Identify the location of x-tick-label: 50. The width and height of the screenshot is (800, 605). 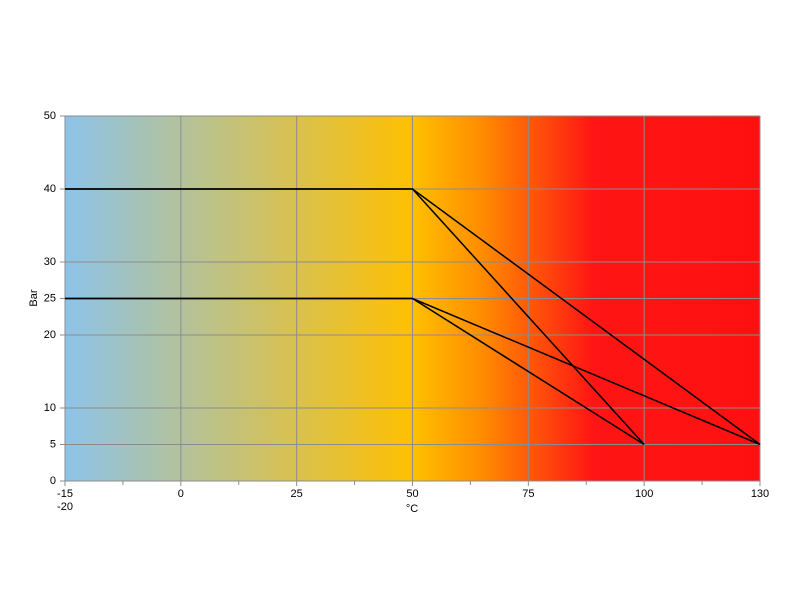
(412, 494).